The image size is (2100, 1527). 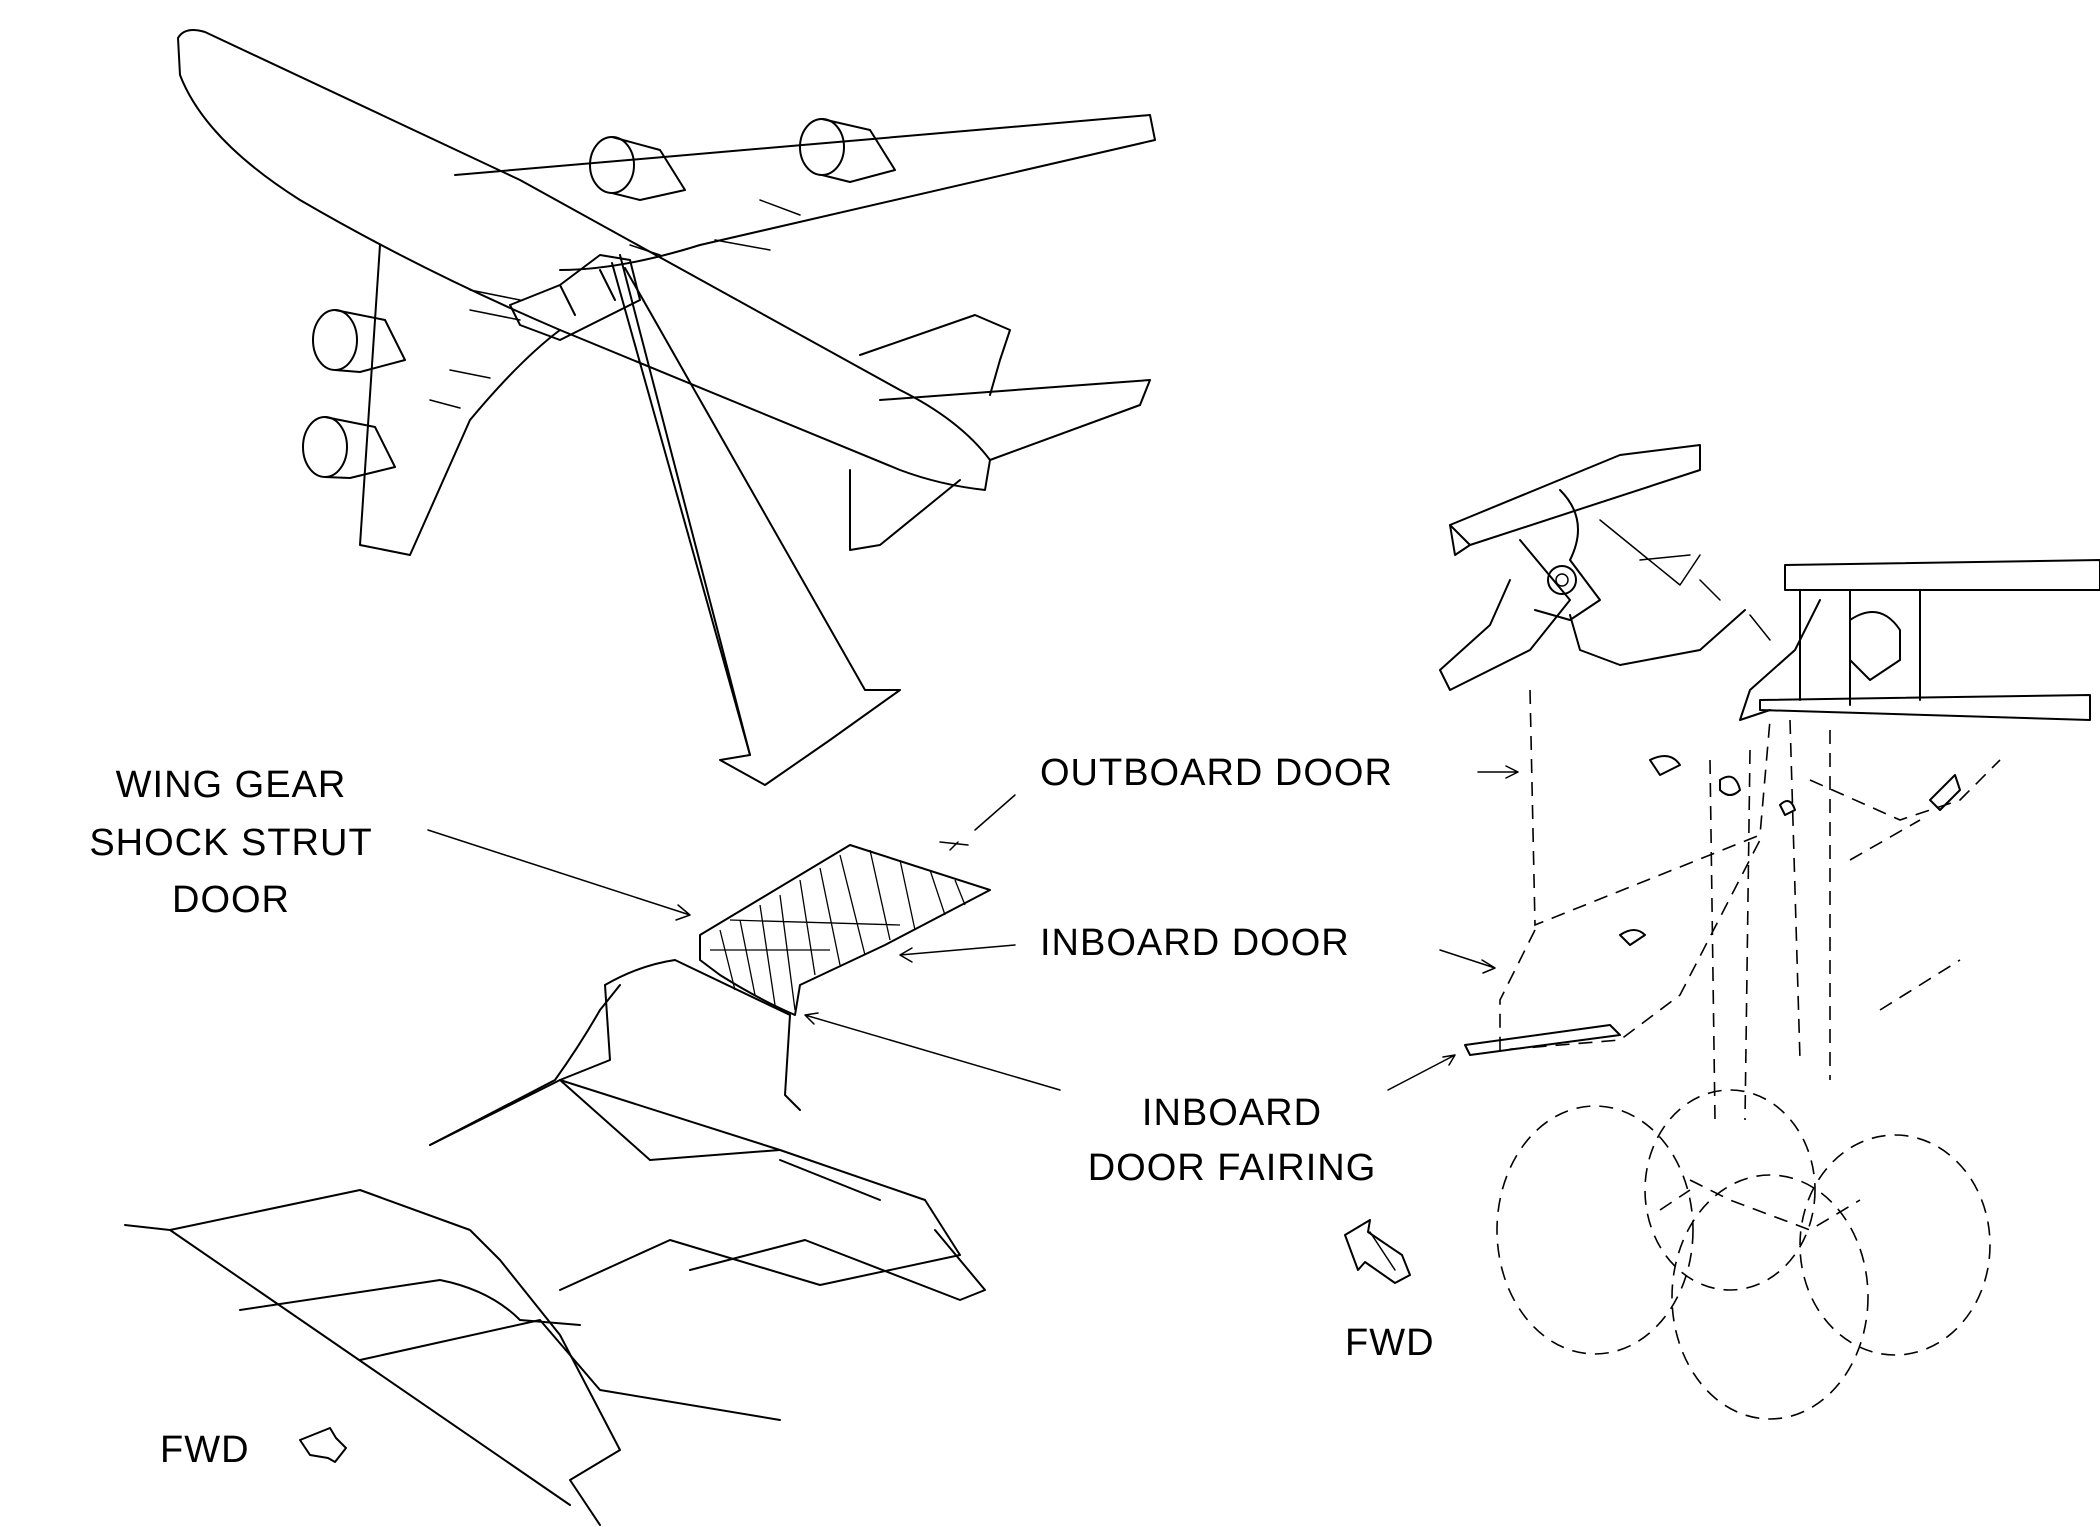 I want to click on leader-inboard-door-right, so click(x=1467, y=961).